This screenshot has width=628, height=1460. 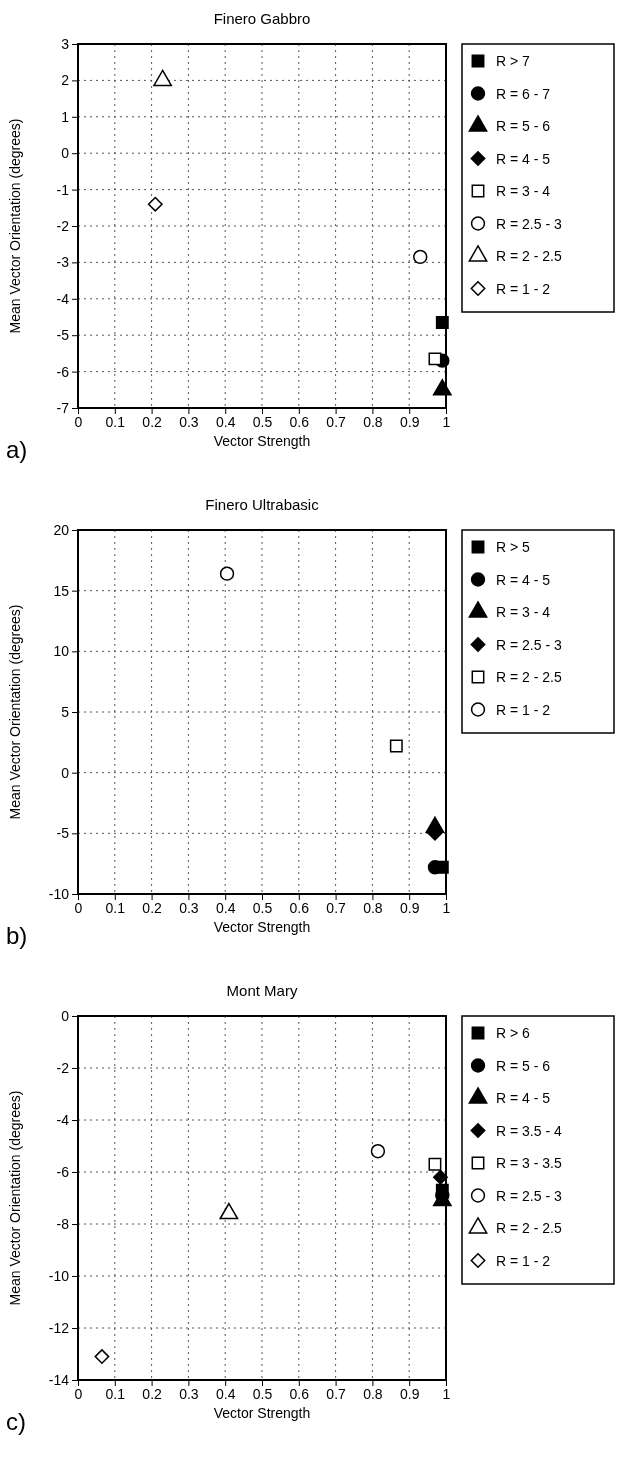 I want to click on y-tick-label: 20, so click(x=61, y=529).